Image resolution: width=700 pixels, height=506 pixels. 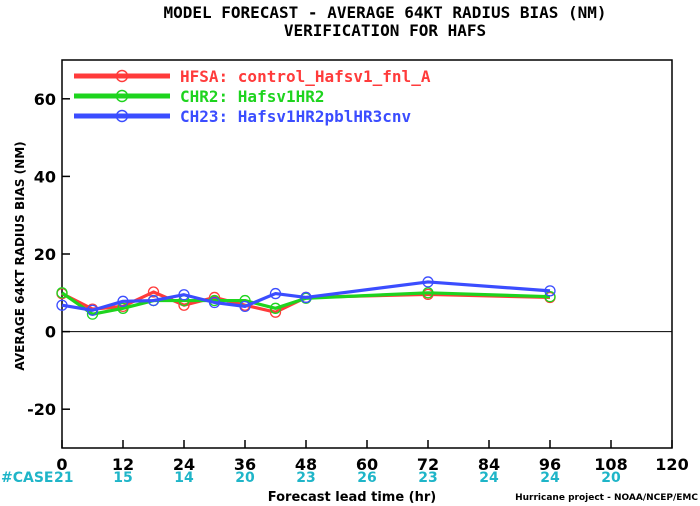 What do you see at coordinates (61, 464) in the screenshot?
I see `x-tick-label: 0` at bounding box center [61, 464].